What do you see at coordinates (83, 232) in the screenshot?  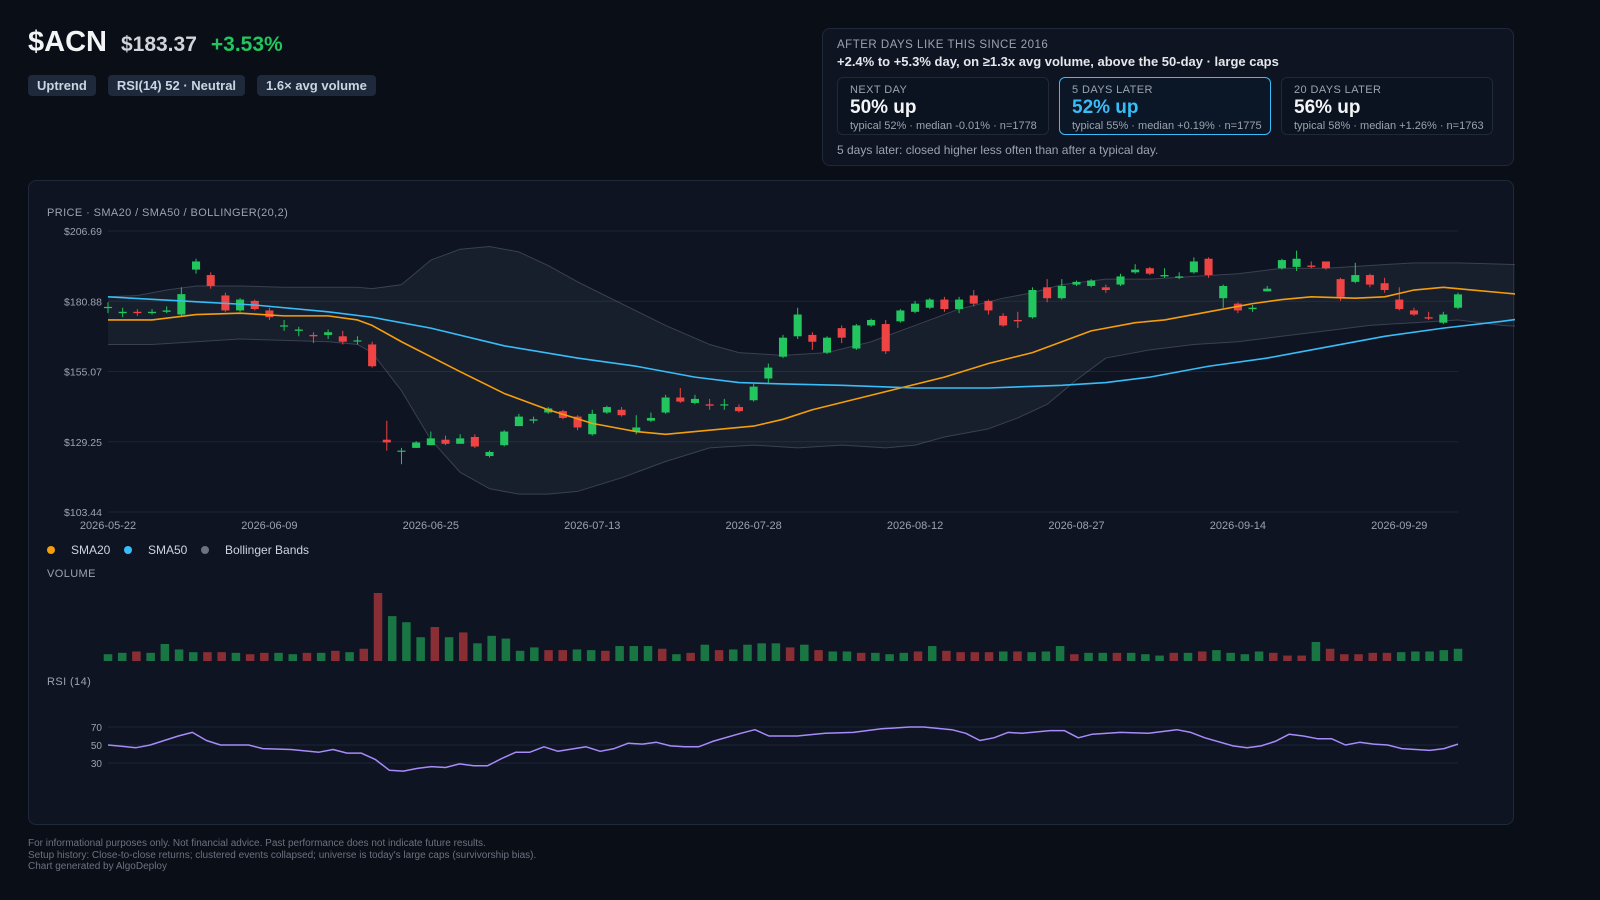 I see `price-y-tick: $206.69` at bounding box center [83, 232].